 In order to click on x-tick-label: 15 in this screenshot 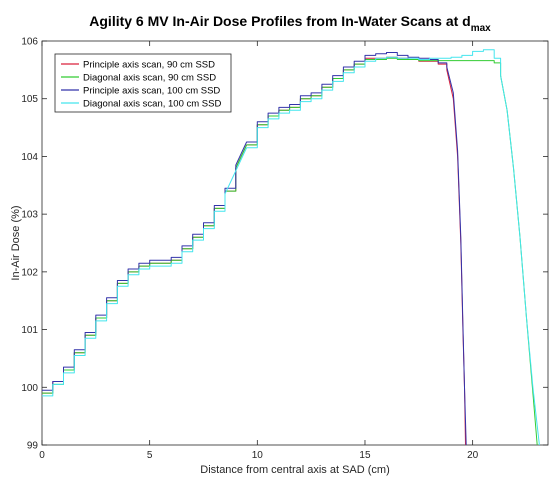, I will do `click(365, 455)`.